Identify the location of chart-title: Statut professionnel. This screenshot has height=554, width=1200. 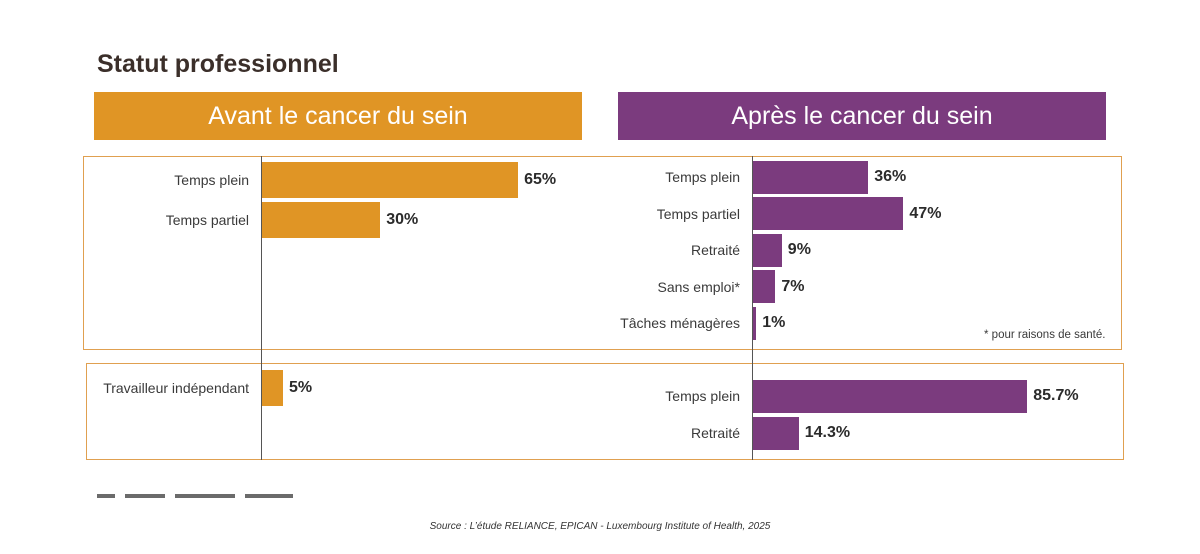
(218, 64).